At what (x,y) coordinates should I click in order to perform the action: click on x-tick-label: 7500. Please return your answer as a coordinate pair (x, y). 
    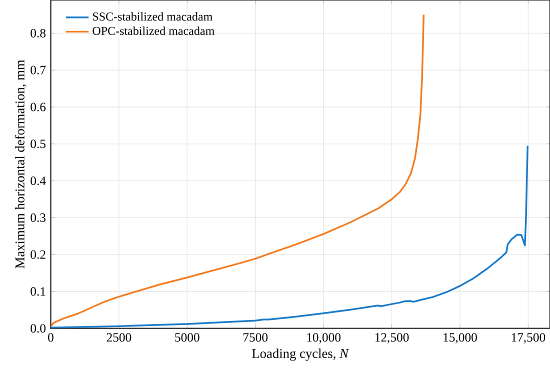
    Looking at the image, I should click on (256, 337).